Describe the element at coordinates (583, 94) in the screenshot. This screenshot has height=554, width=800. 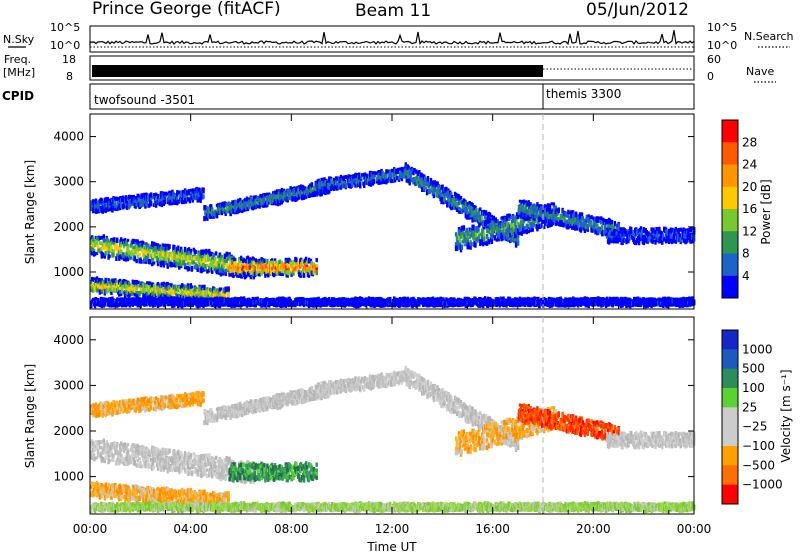
I see `cpid-segment-label: themis 3300` at that location.